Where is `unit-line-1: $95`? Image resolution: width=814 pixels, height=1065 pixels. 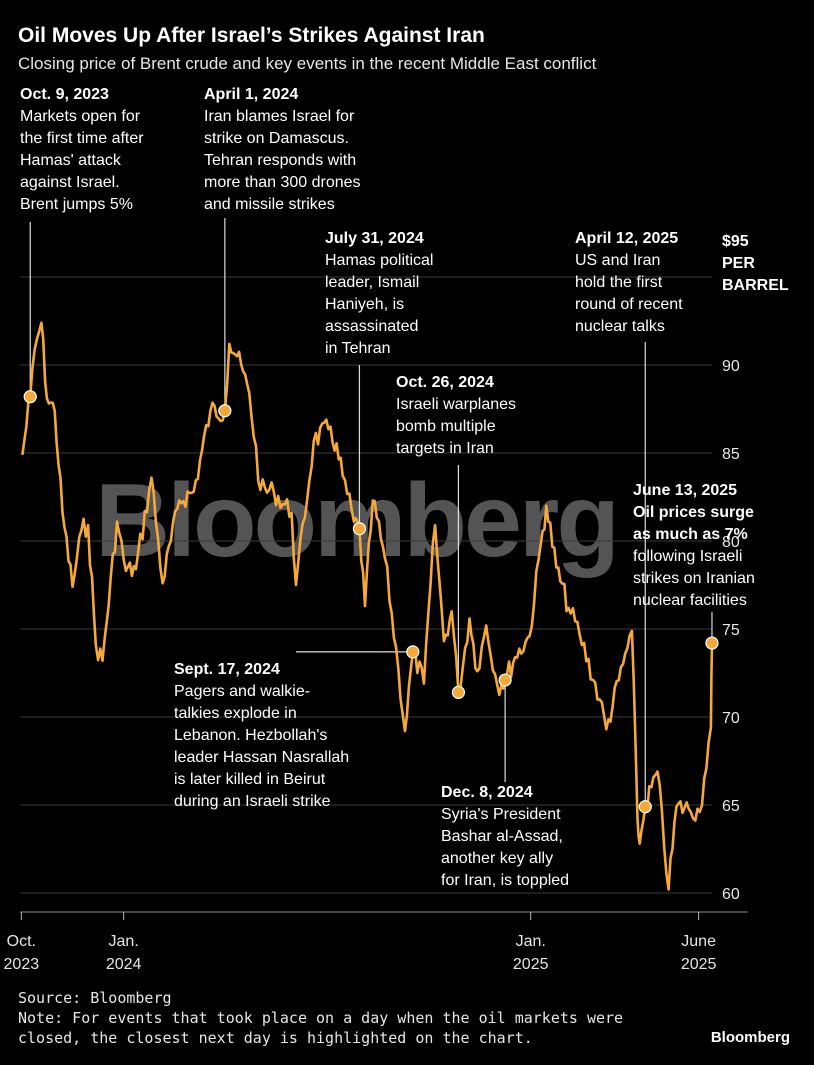 unit-line-1: $95 is located at coordinates (735, 241).